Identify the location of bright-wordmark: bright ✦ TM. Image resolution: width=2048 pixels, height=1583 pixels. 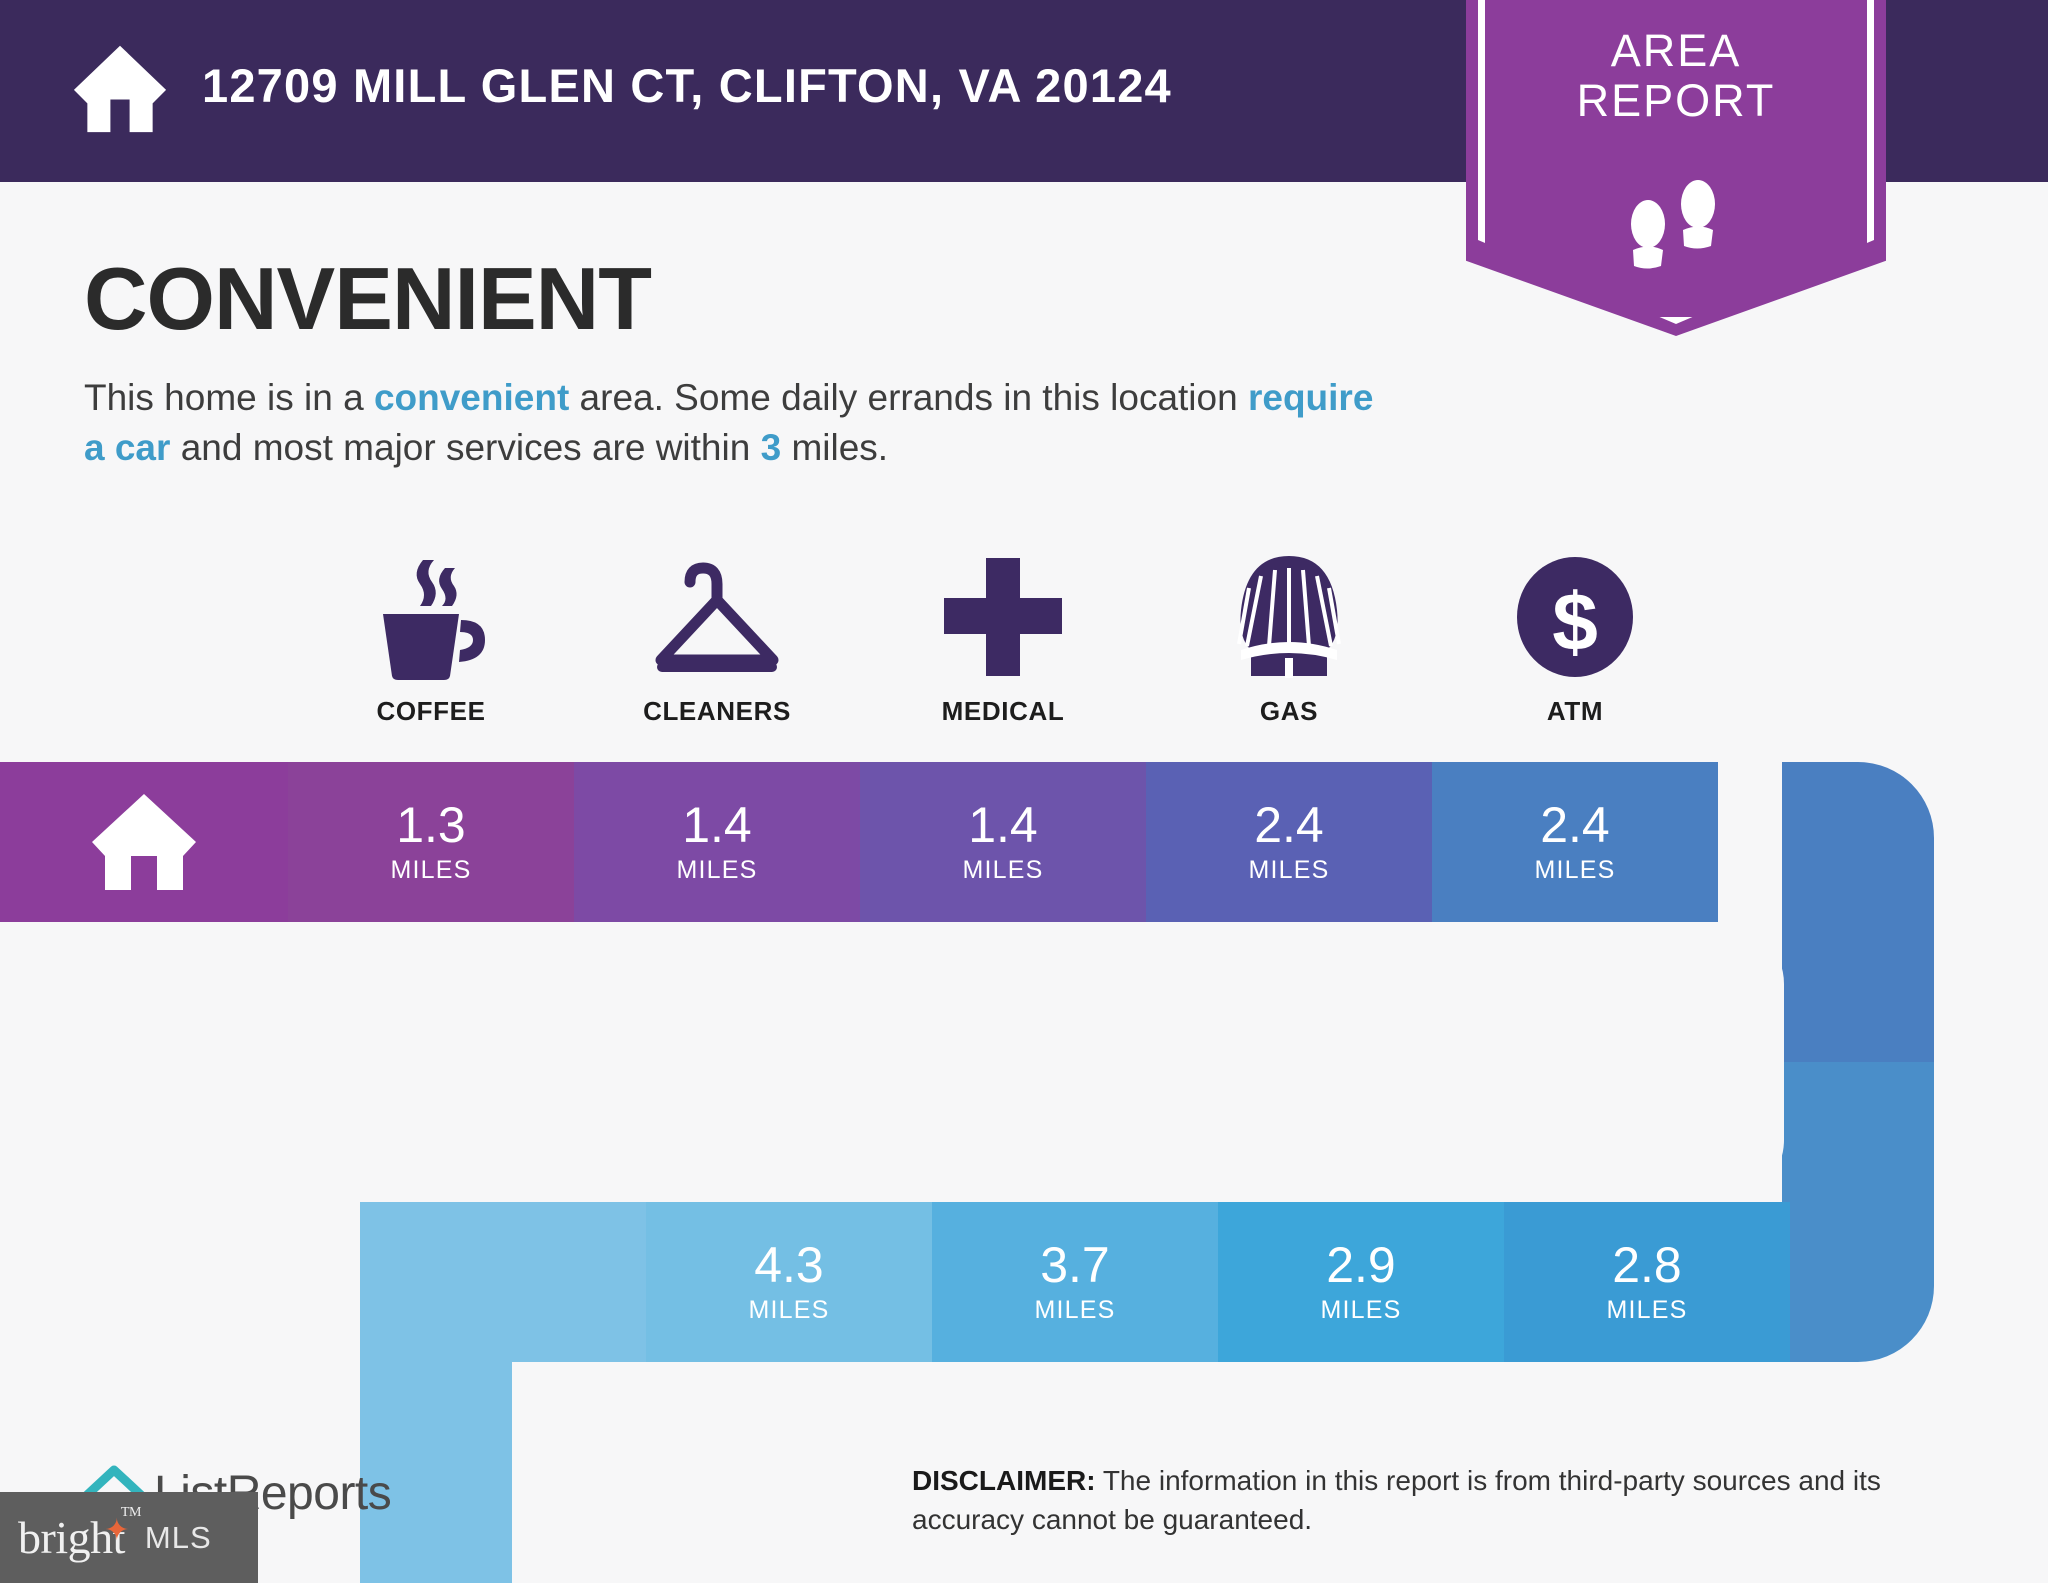
(79, 1534).